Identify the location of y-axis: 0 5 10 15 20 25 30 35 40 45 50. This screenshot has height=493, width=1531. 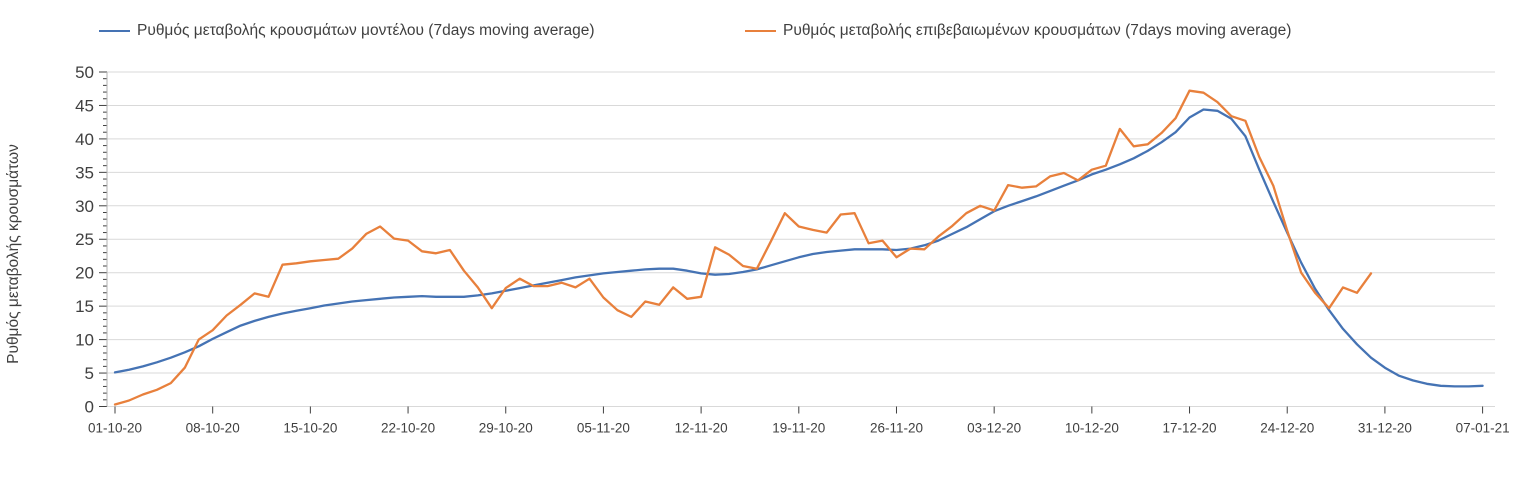
(91, 239).